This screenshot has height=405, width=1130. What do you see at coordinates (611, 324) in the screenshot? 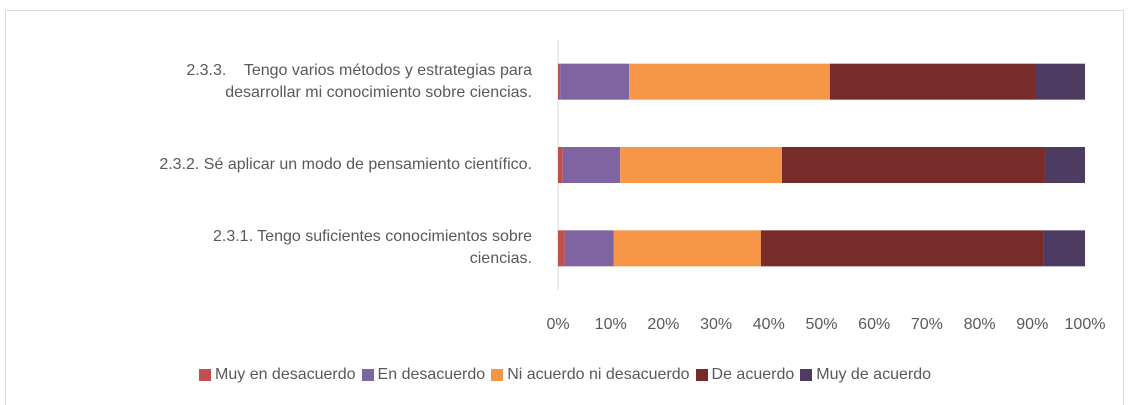
I see `x-tick-label: 10%` at bounding box center [611, 324].